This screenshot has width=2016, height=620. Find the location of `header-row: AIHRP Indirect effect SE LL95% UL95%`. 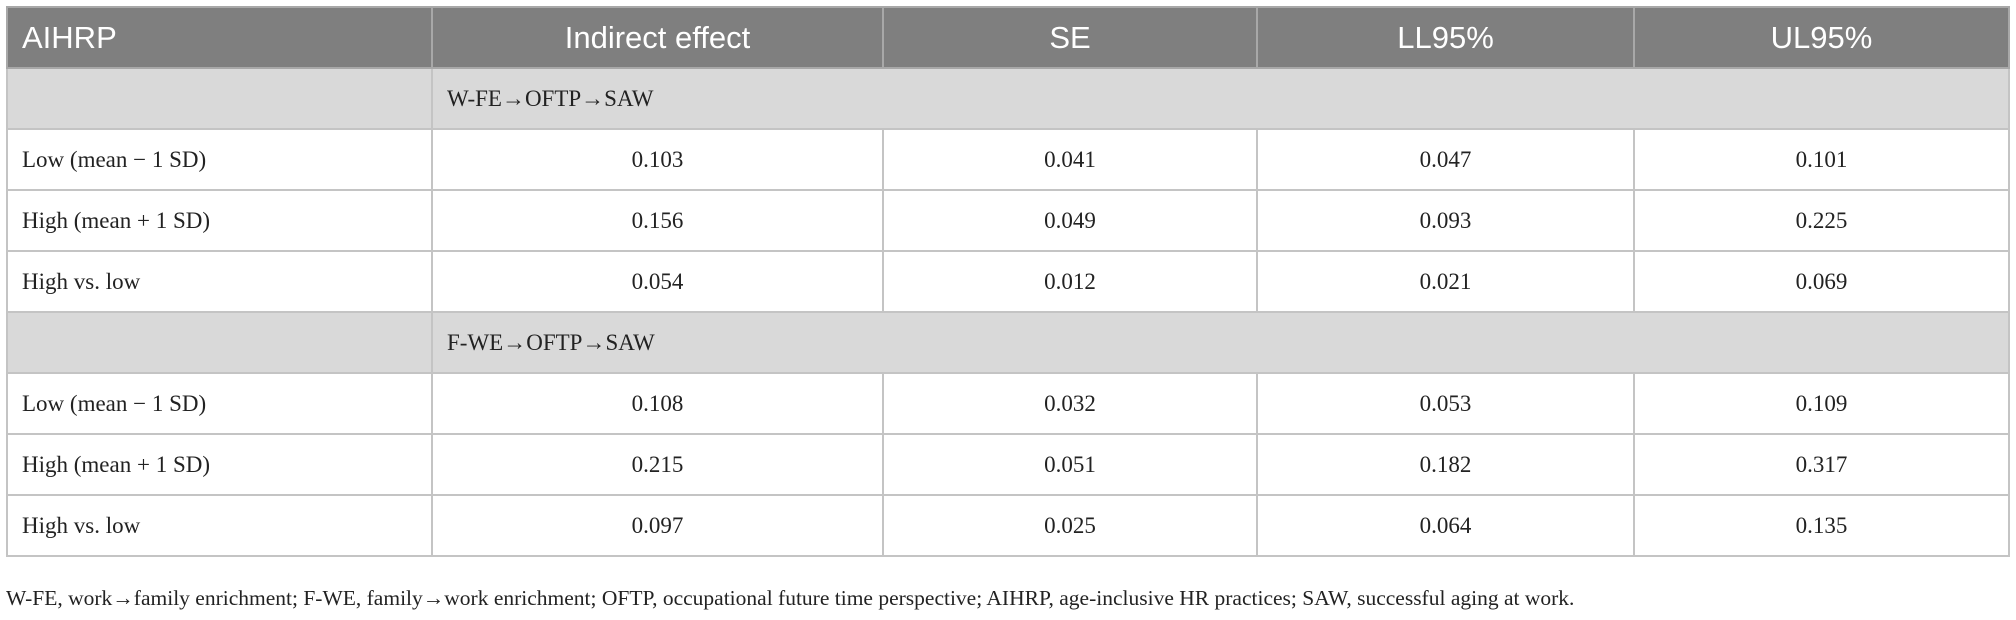

header-row: AIHRP Indirect effect SE LL95% UL95% is located at coordinates (1008, 37).